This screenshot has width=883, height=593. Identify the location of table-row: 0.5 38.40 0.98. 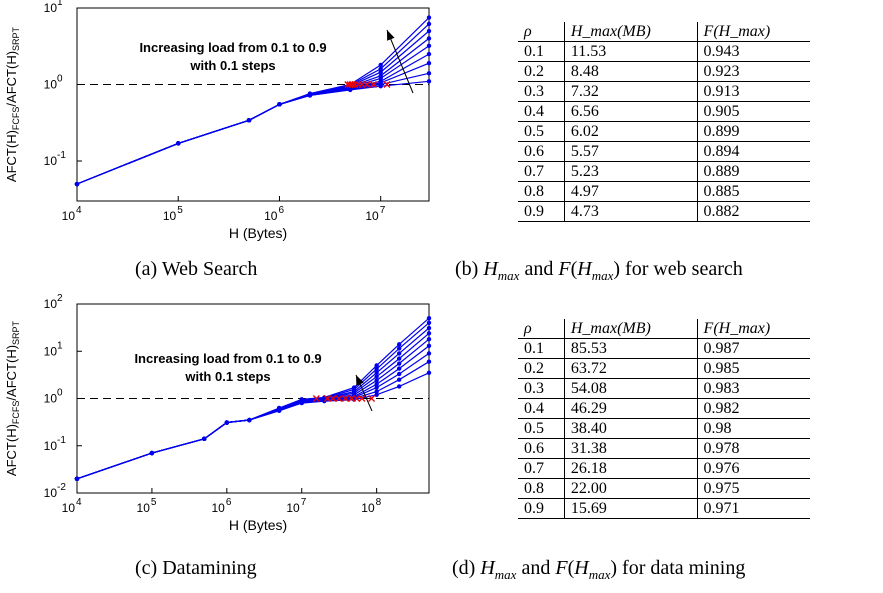
(664, 428).